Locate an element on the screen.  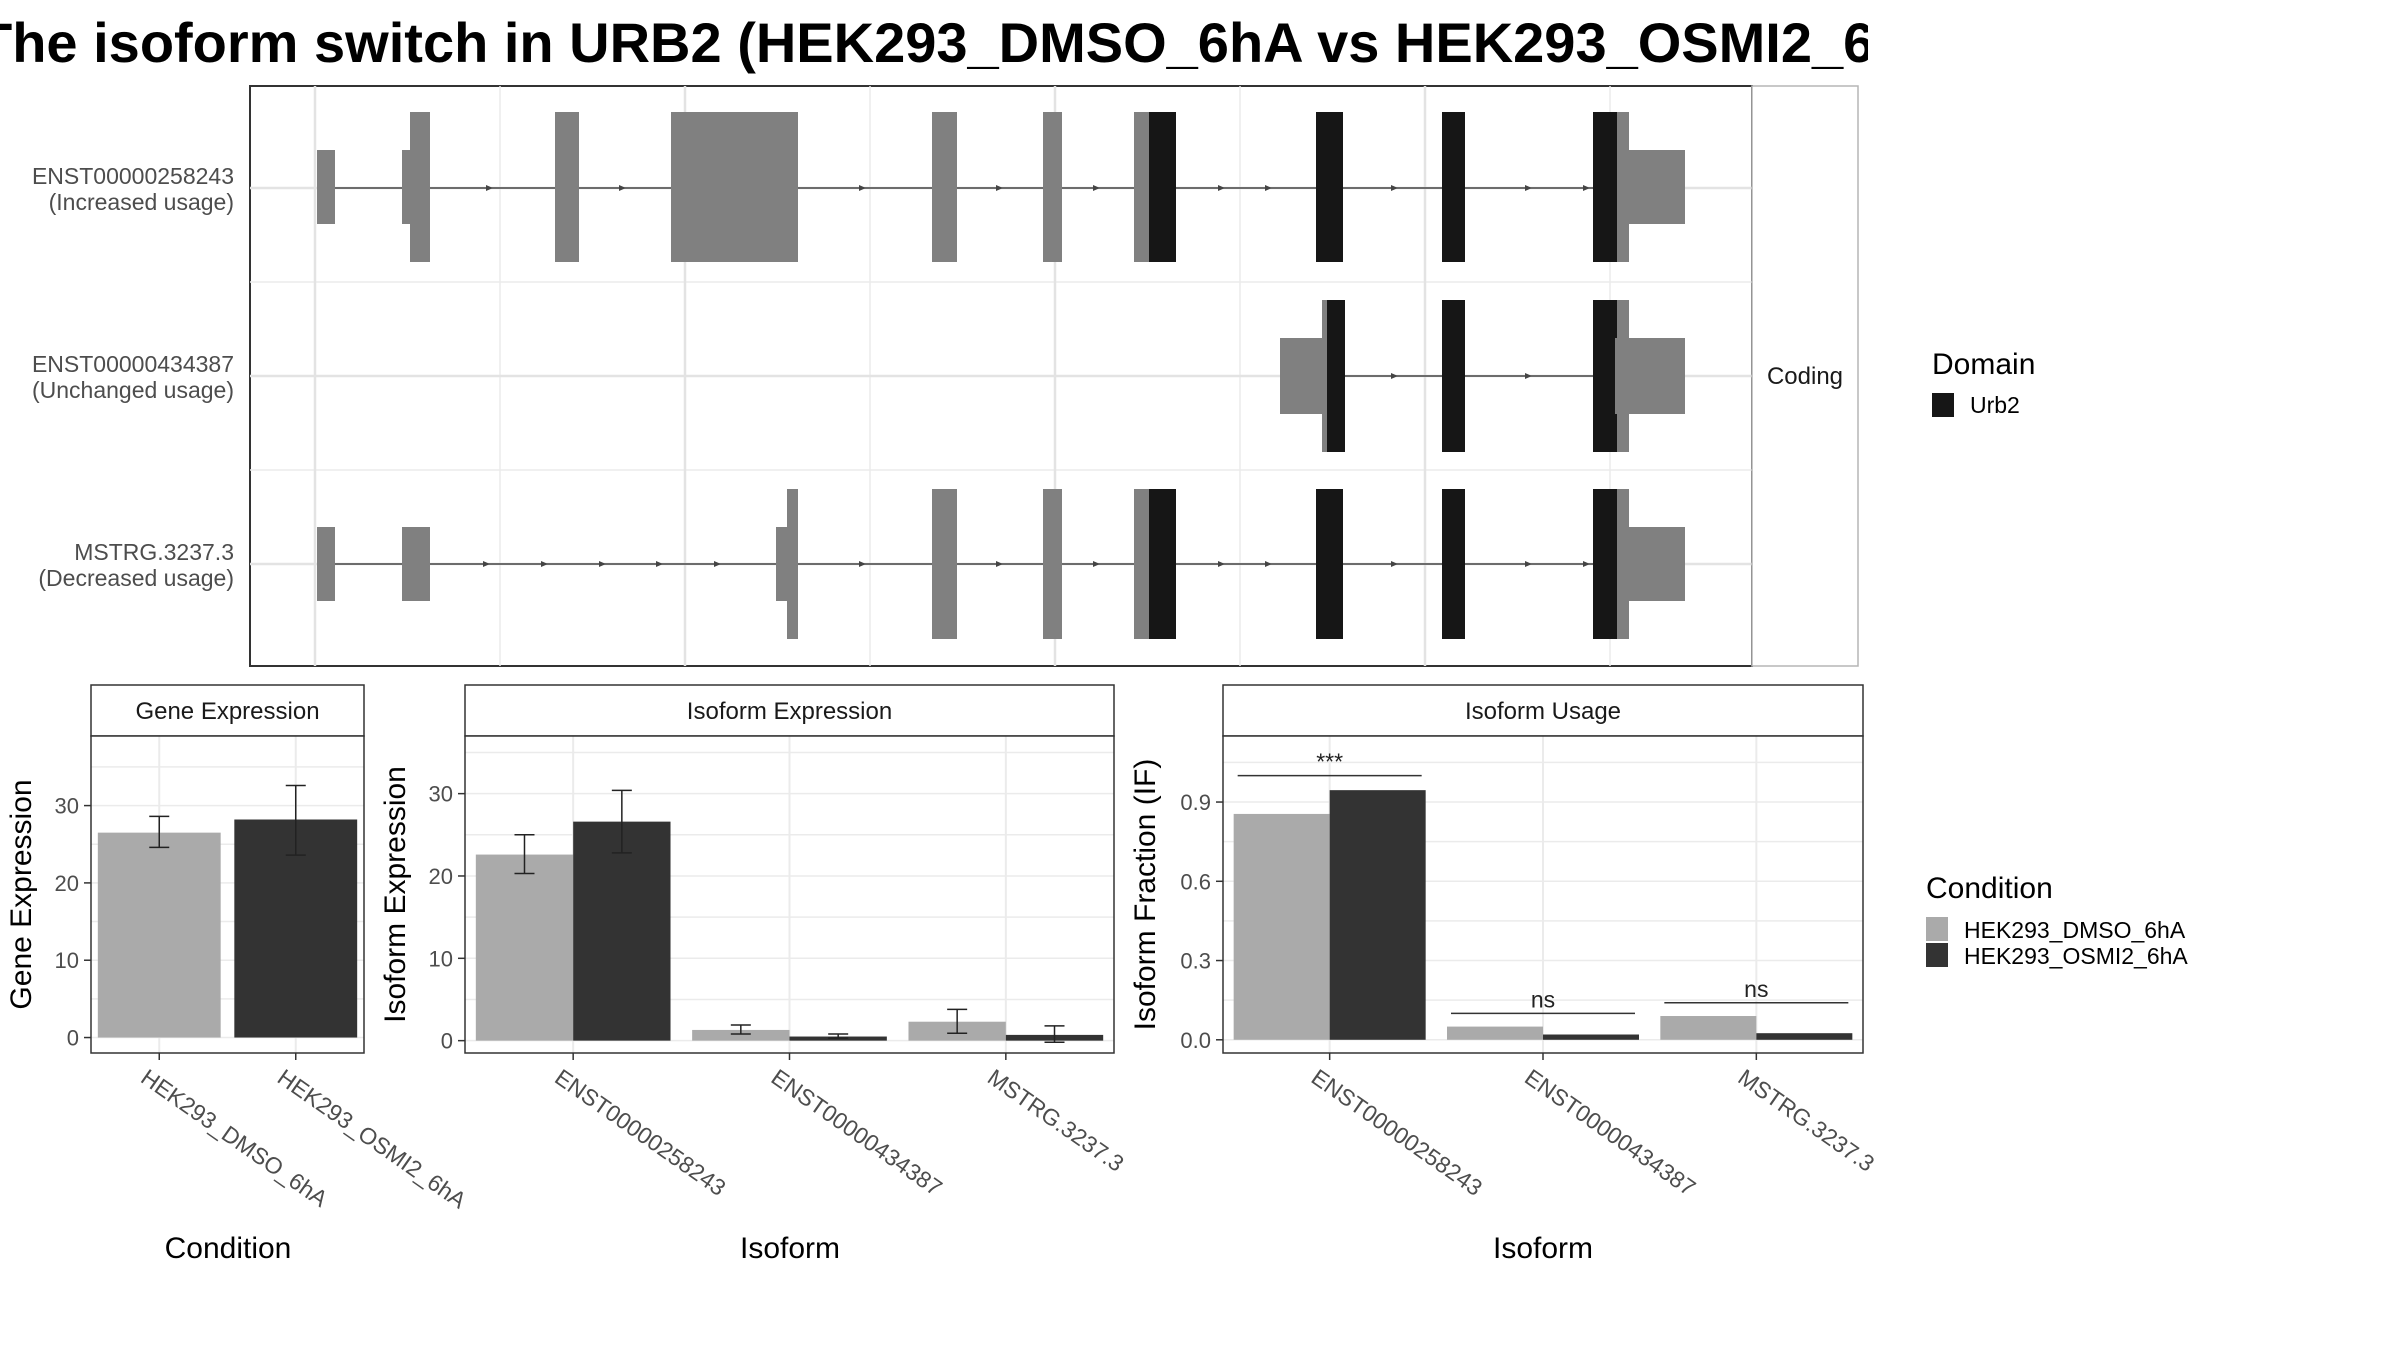
x-axis-title: Condition is located at coordinates (228, 1248).